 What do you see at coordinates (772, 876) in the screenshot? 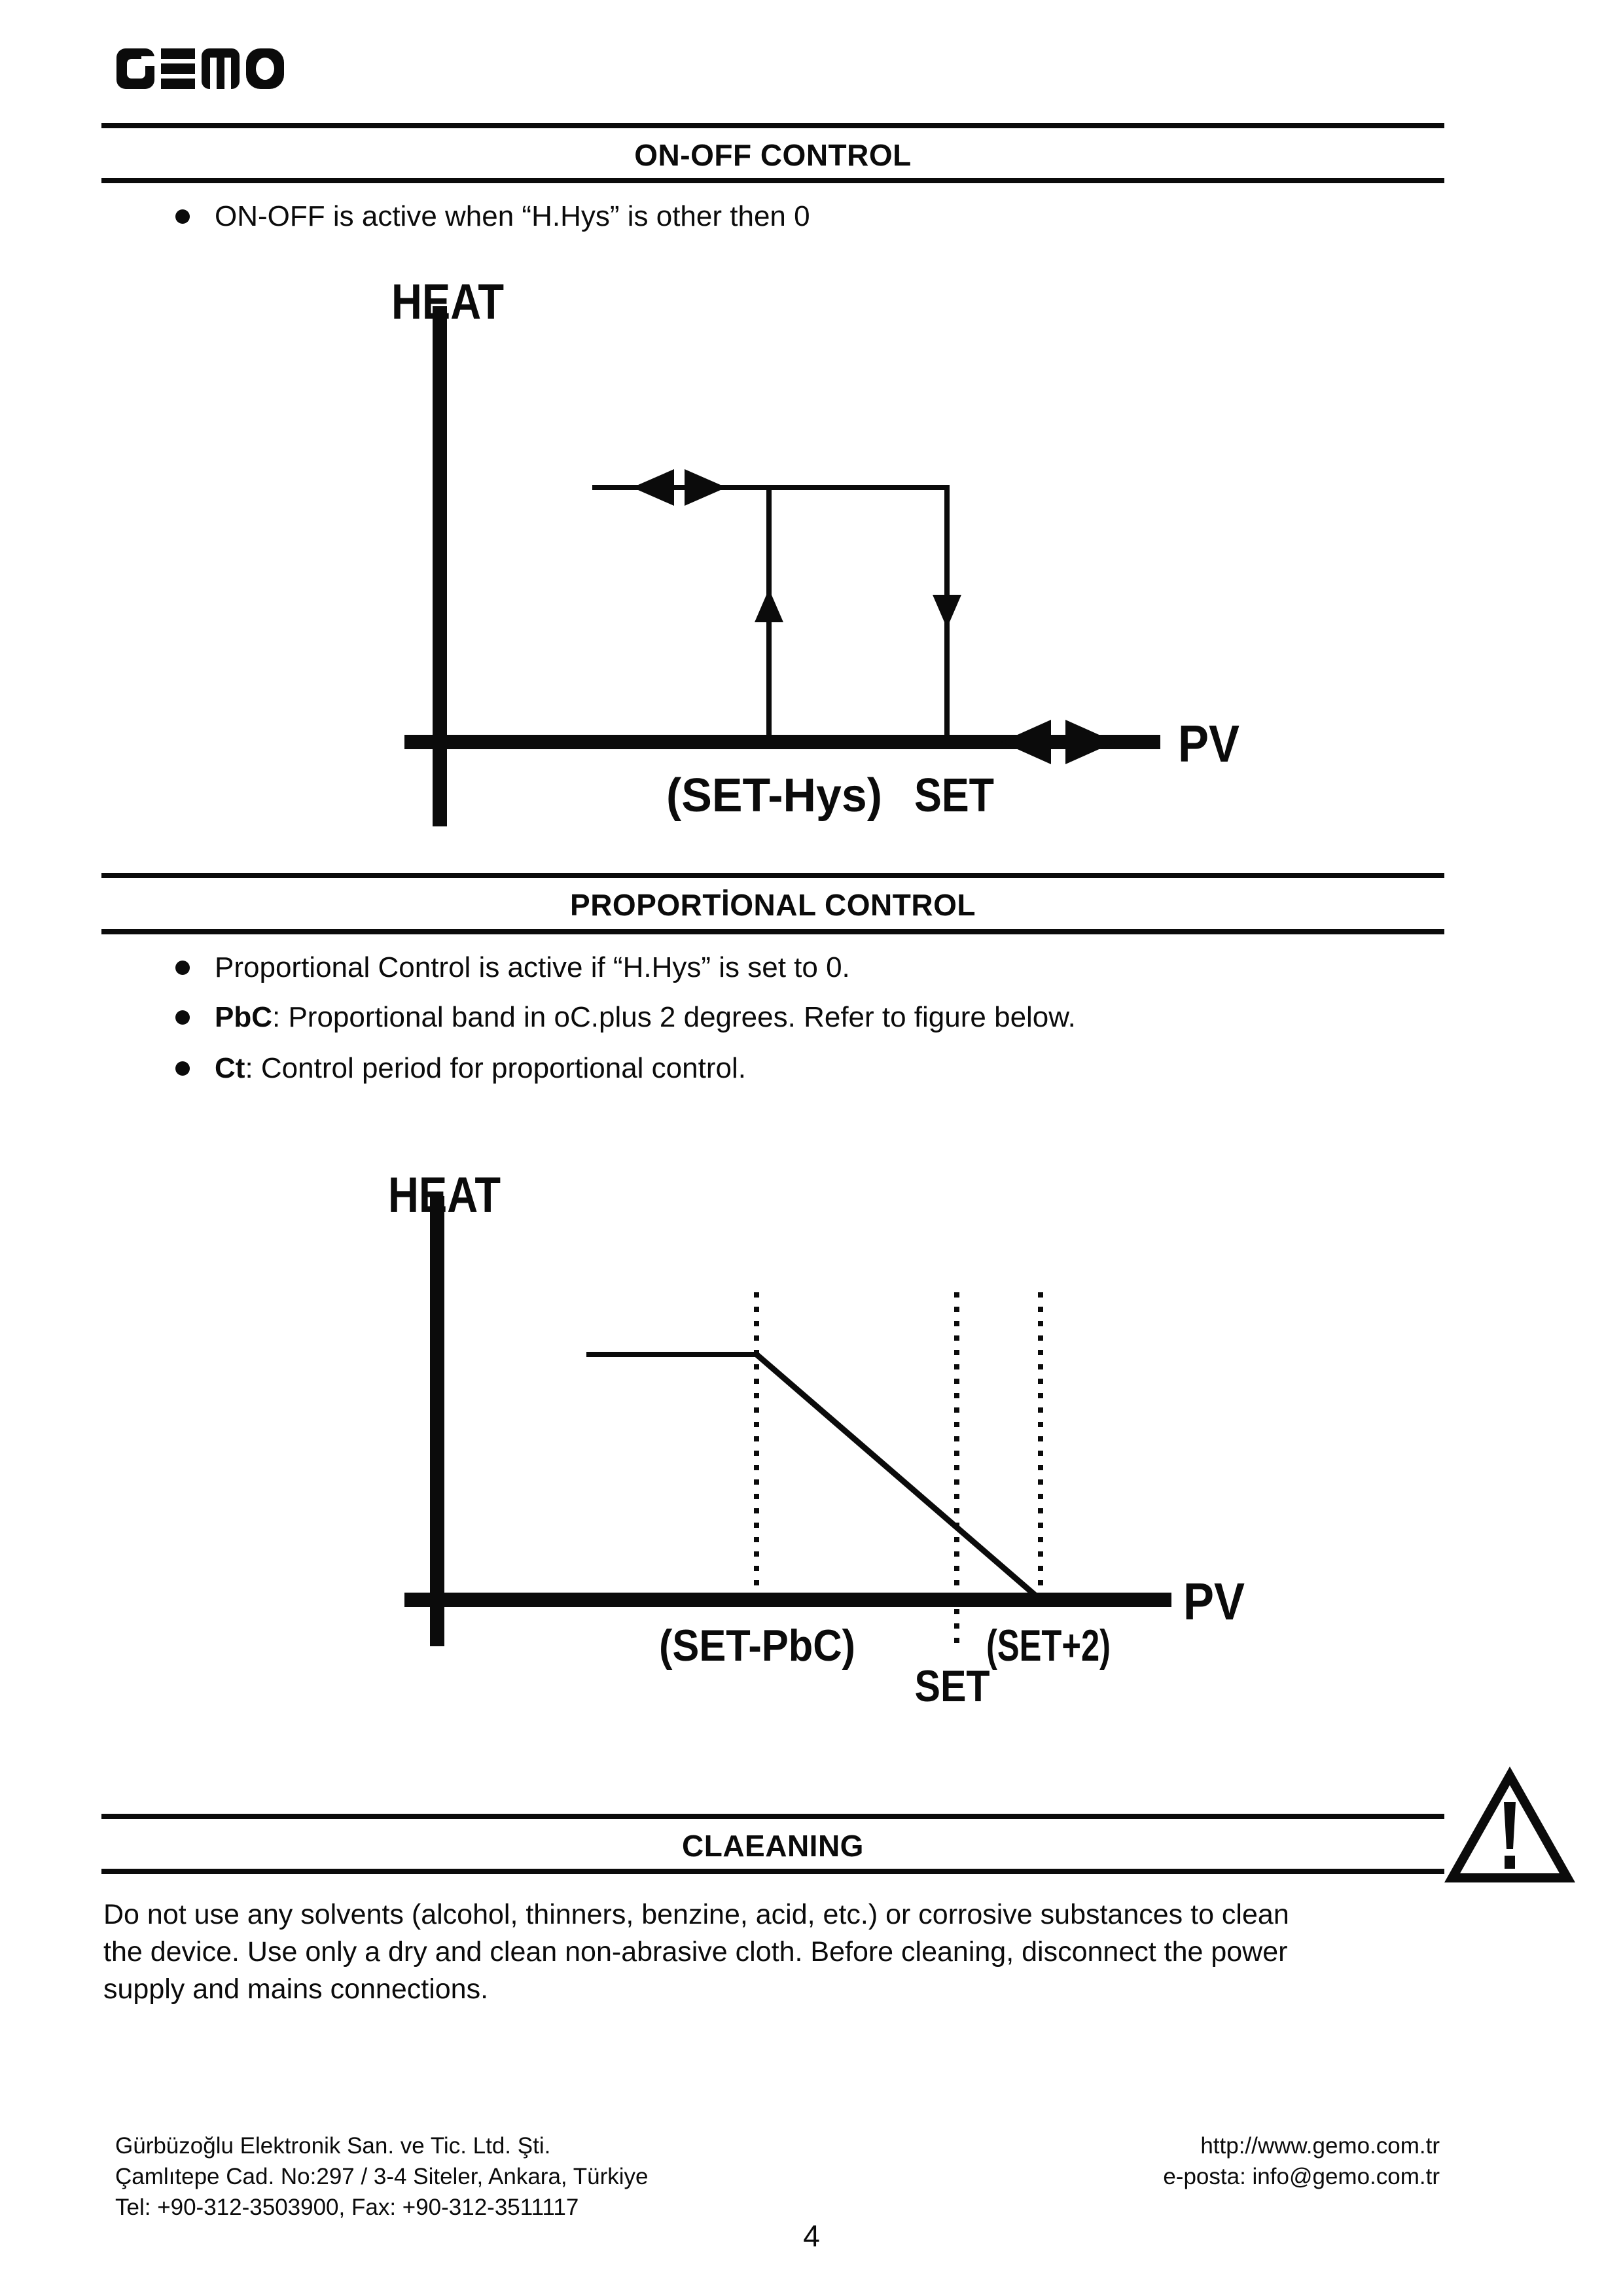
I see `rule-top-proportional` at bounding box center [772, 876].